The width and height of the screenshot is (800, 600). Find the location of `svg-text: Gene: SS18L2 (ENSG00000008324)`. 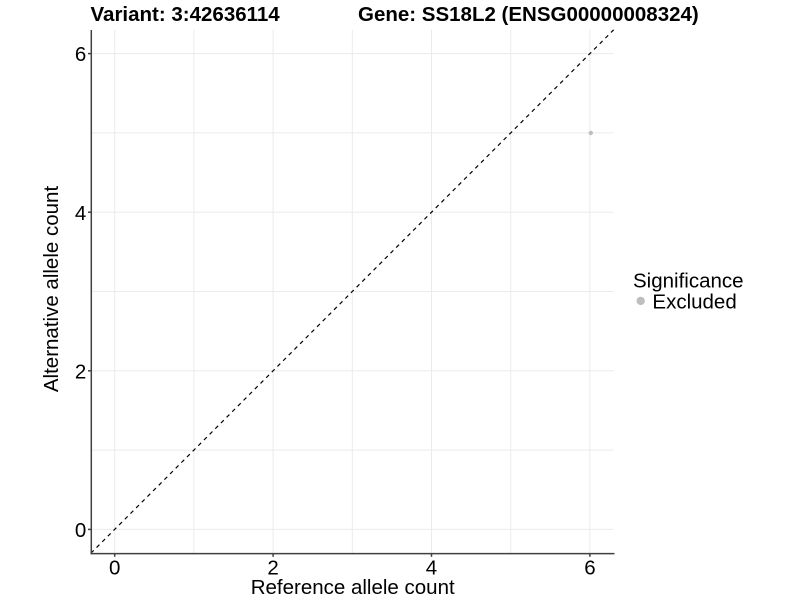

svg-text: Gene: SS18L2 (ENSG00000008324) is located at coordinates (528, 14).